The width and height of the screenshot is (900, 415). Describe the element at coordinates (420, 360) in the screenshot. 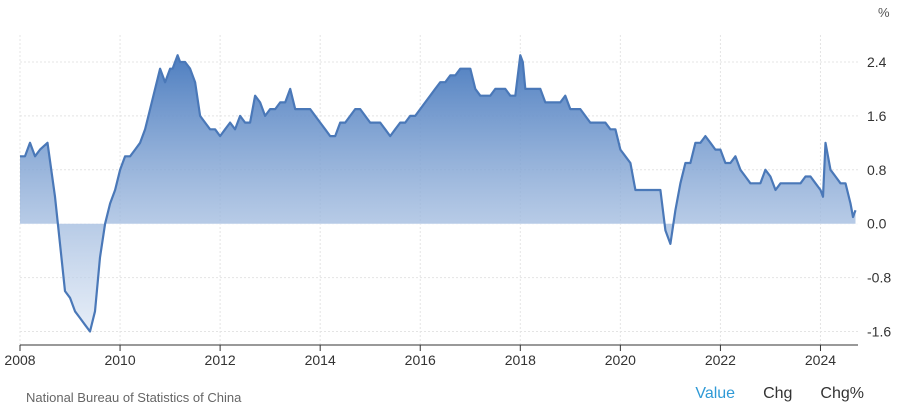

I see `x-tick-label: 2016` at that location.